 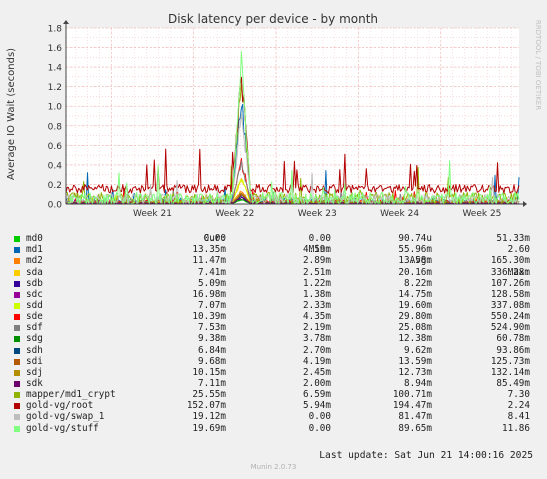 What do you see at coordinates (60, 406) in the screenshot?
I see `legend-series-name: gold-vg/root` at bounding box center [60, 406].